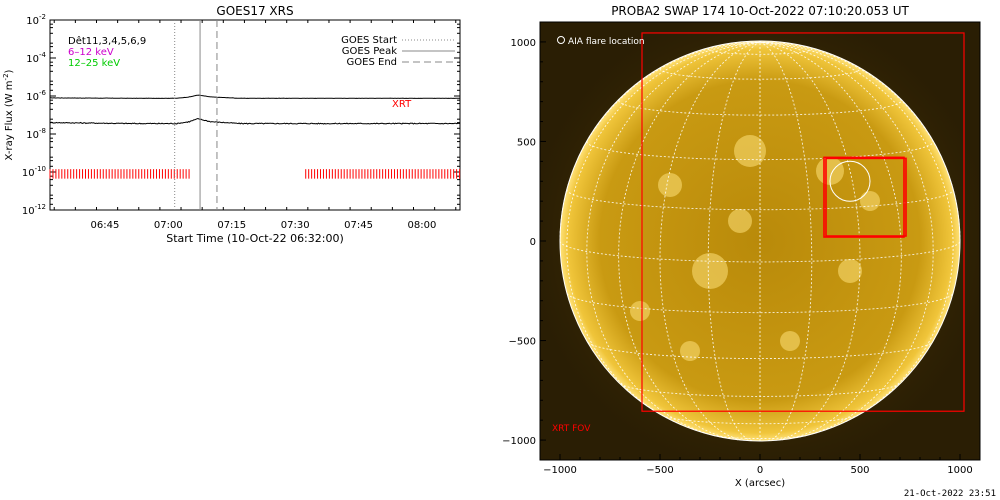 The height and width of the screenshot is (500, 1000). What do you see at coordinates (760, 470) in the screenshot?
I see `x-tick-label: 0` at bounding box center [760, 470].